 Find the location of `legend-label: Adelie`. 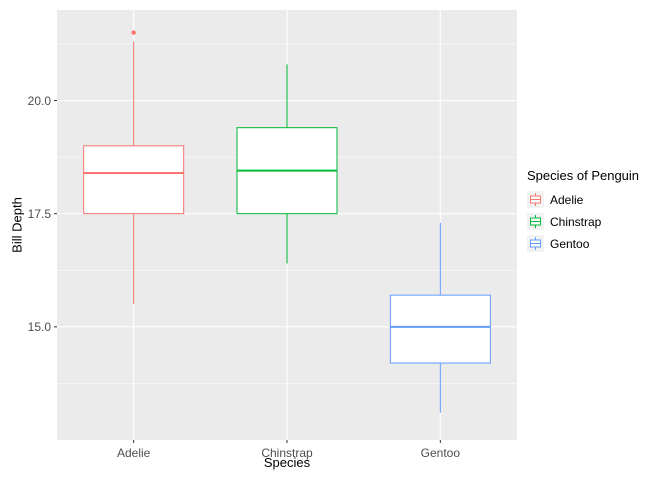

legend-label: Adelie is located at coordinates (567, 199).